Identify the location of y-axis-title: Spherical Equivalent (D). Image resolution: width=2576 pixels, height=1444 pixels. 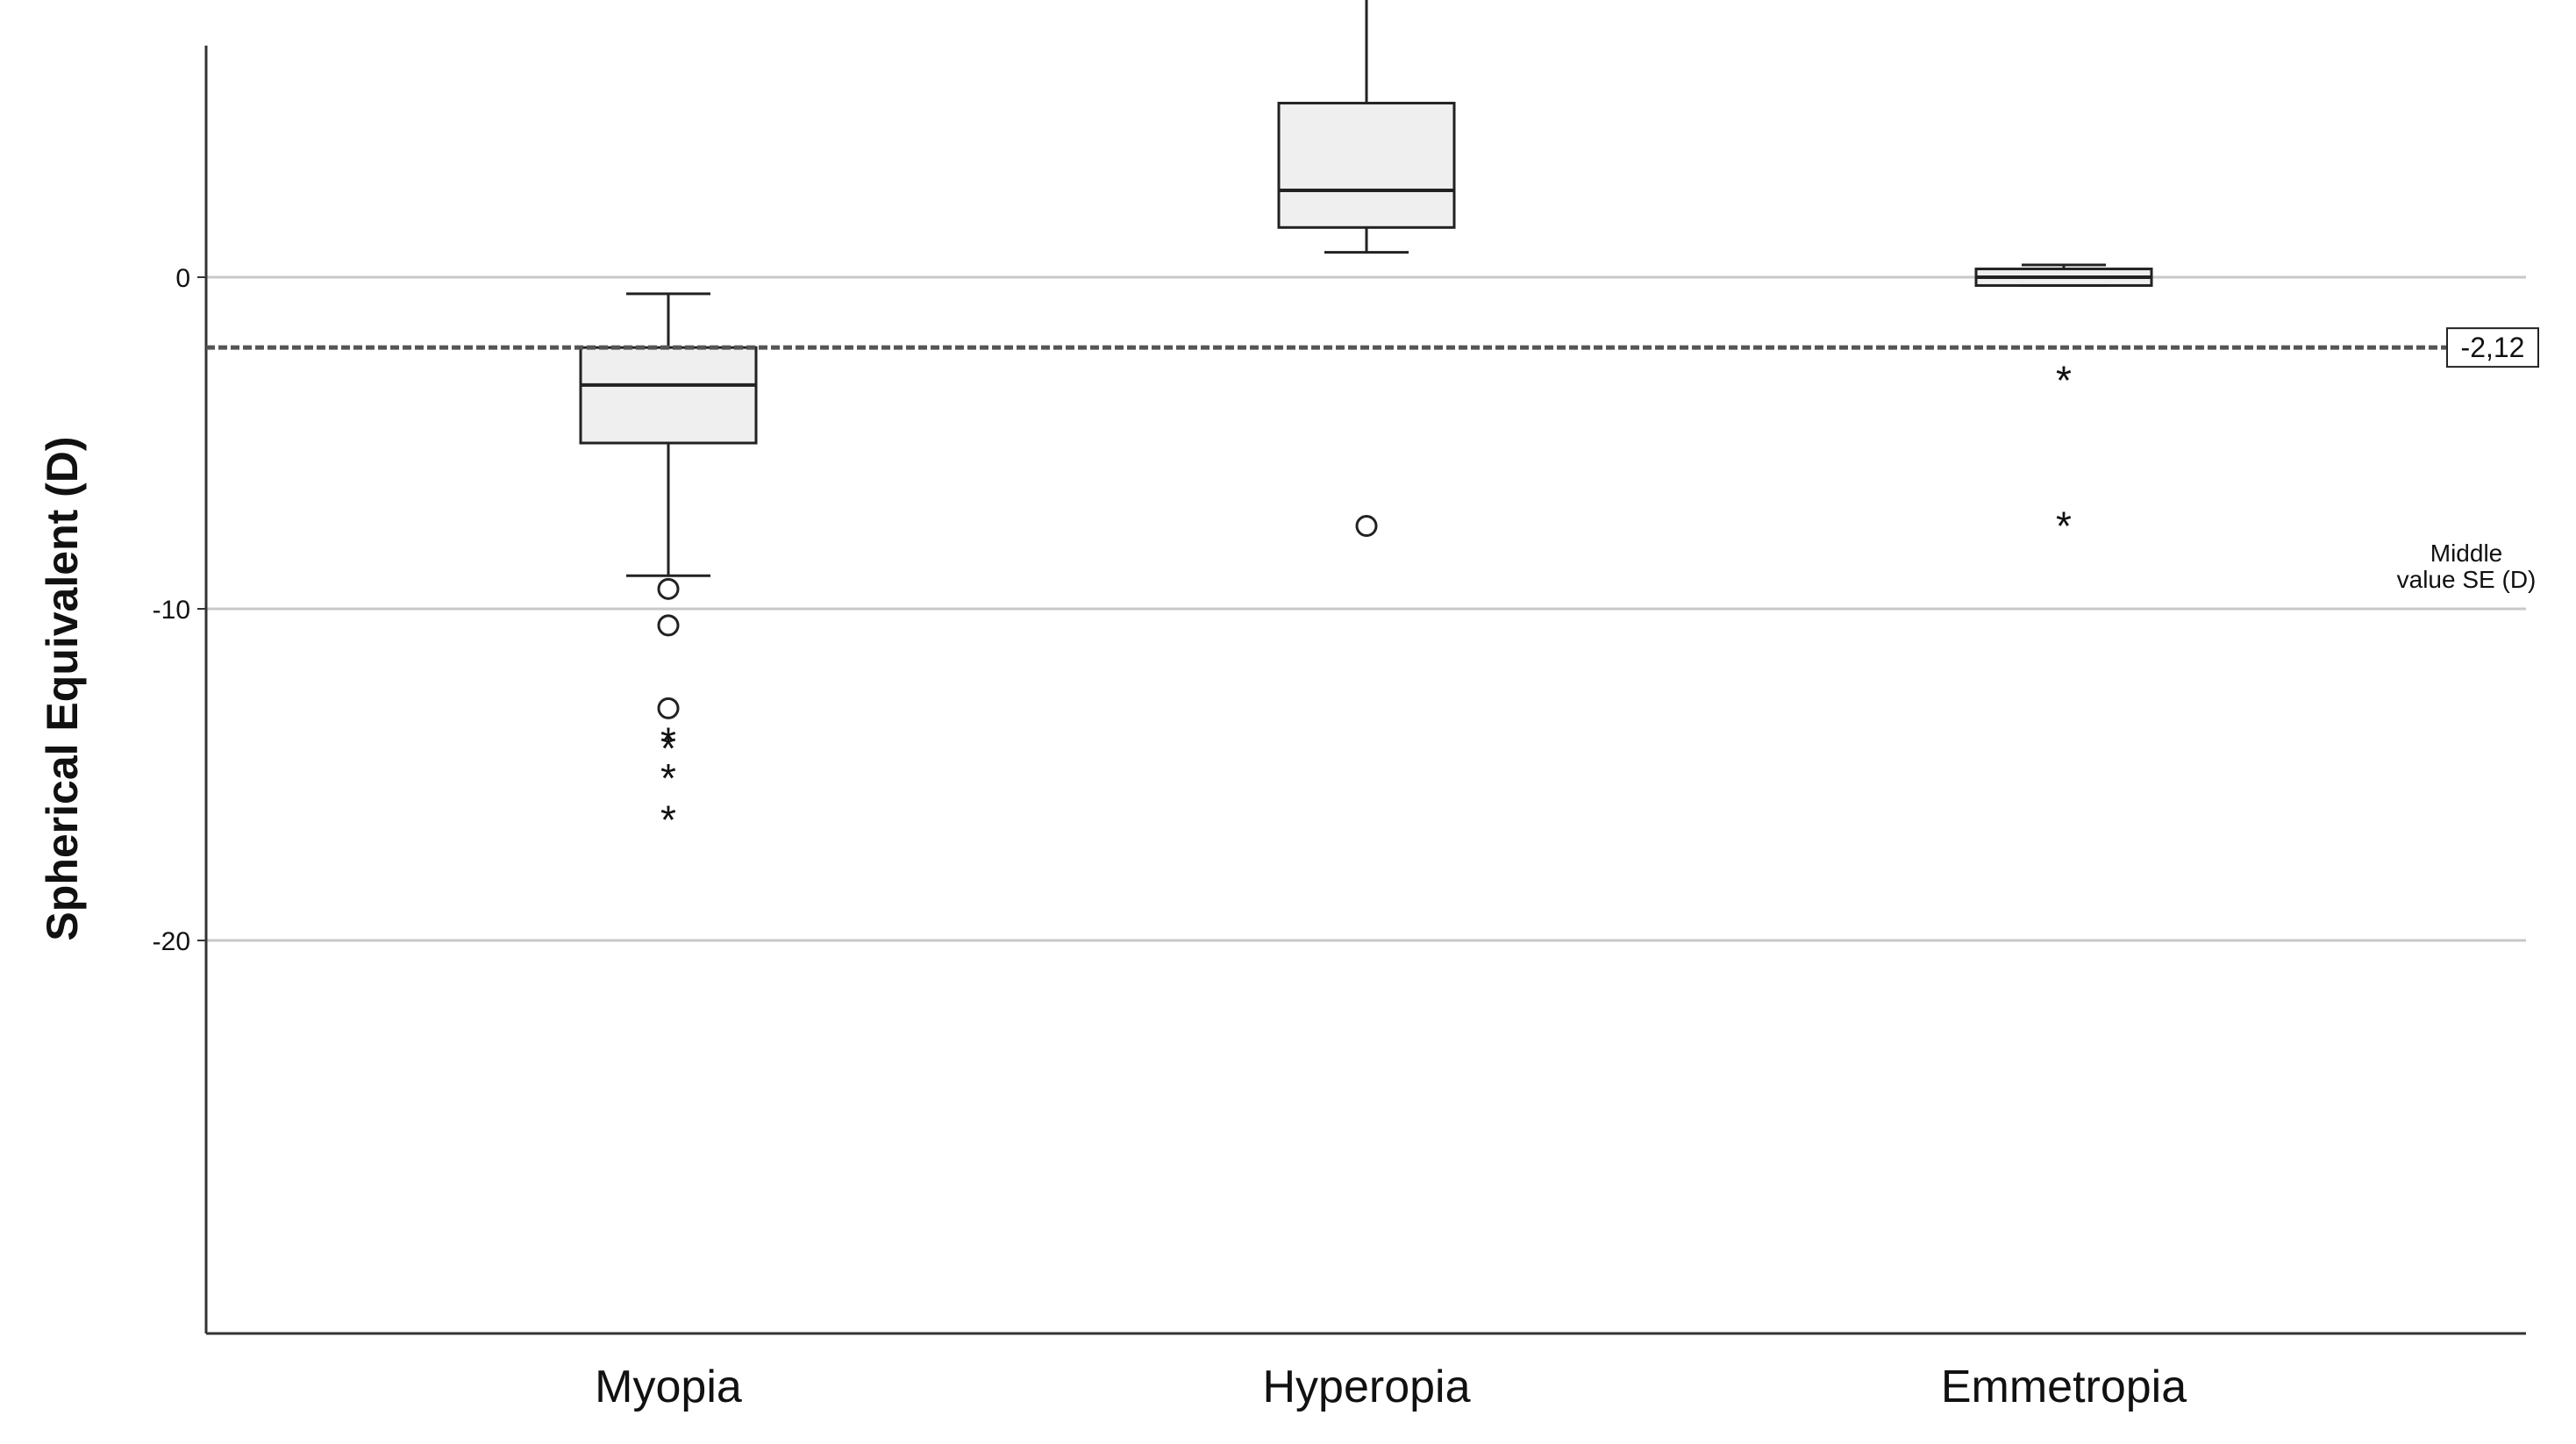
(63, 688).